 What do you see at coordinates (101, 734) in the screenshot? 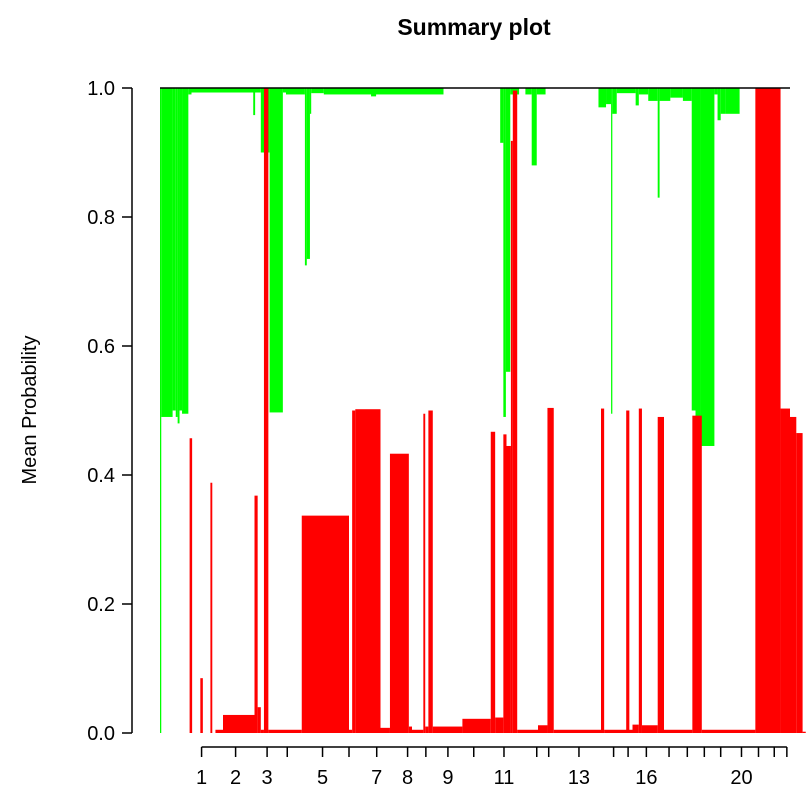
I see `y-tick-label: 0.0` at bounding box center [101, 734].